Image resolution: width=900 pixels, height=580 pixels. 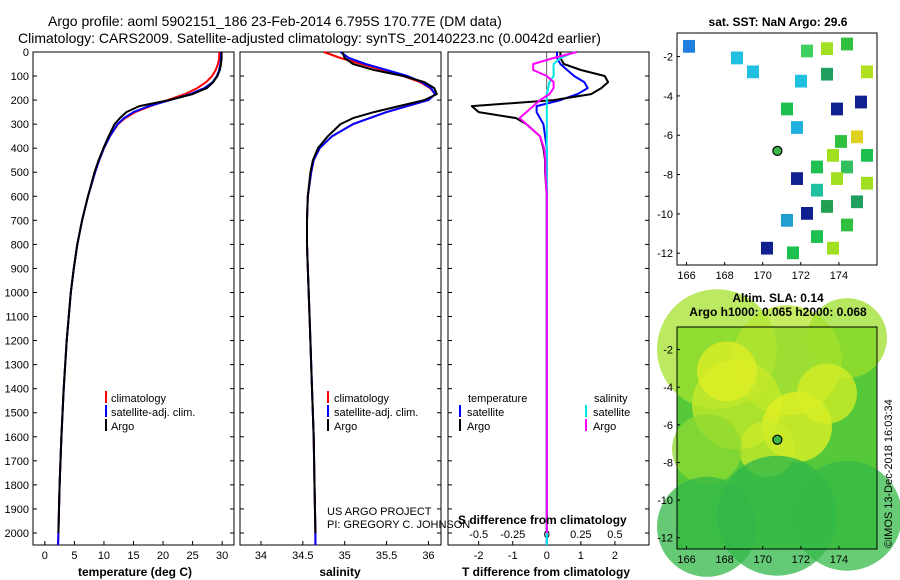 What do you see at coordinates (478, 535) in the screenshot?
I see `top-x-tick-label: -0.5` at bounding box center [478, 535].